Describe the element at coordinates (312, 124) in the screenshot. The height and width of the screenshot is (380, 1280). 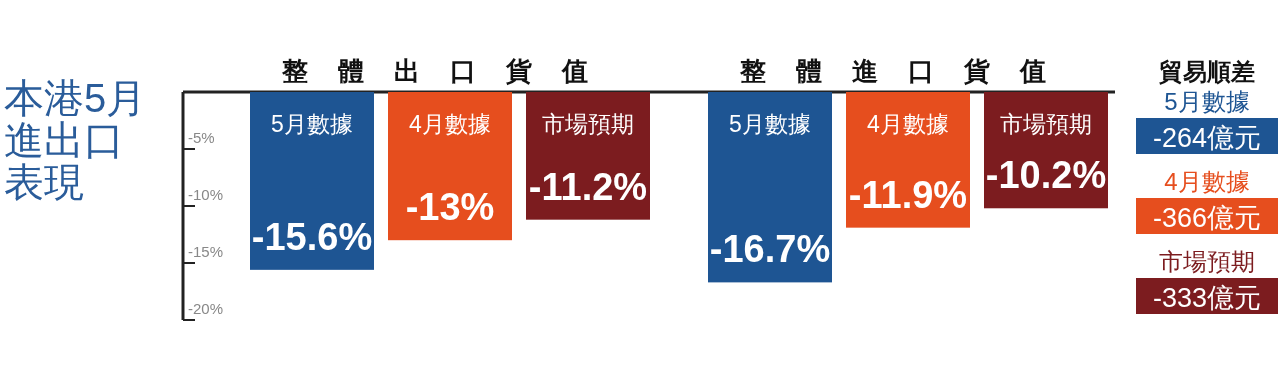
I see `series-label: 5月數據` at that location.